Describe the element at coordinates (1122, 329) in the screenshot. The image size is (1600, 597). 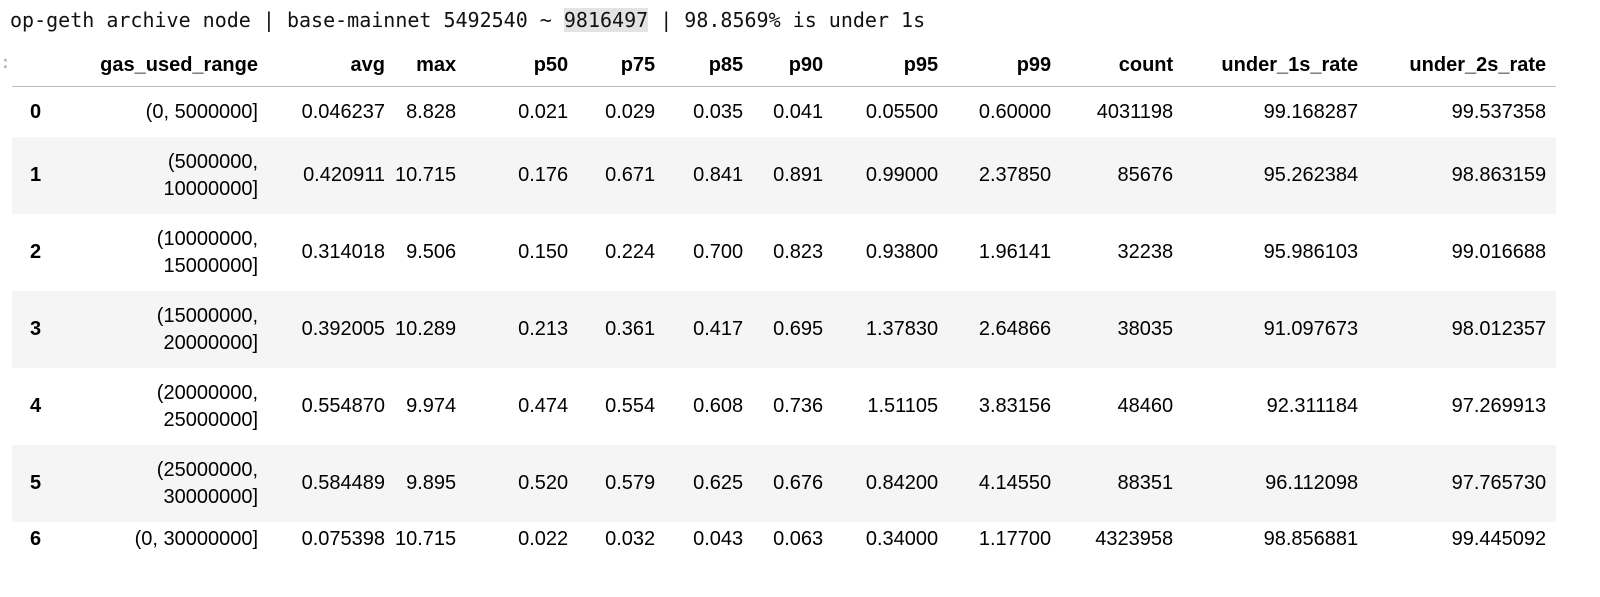
I see `cell-count: 38035` at that location.